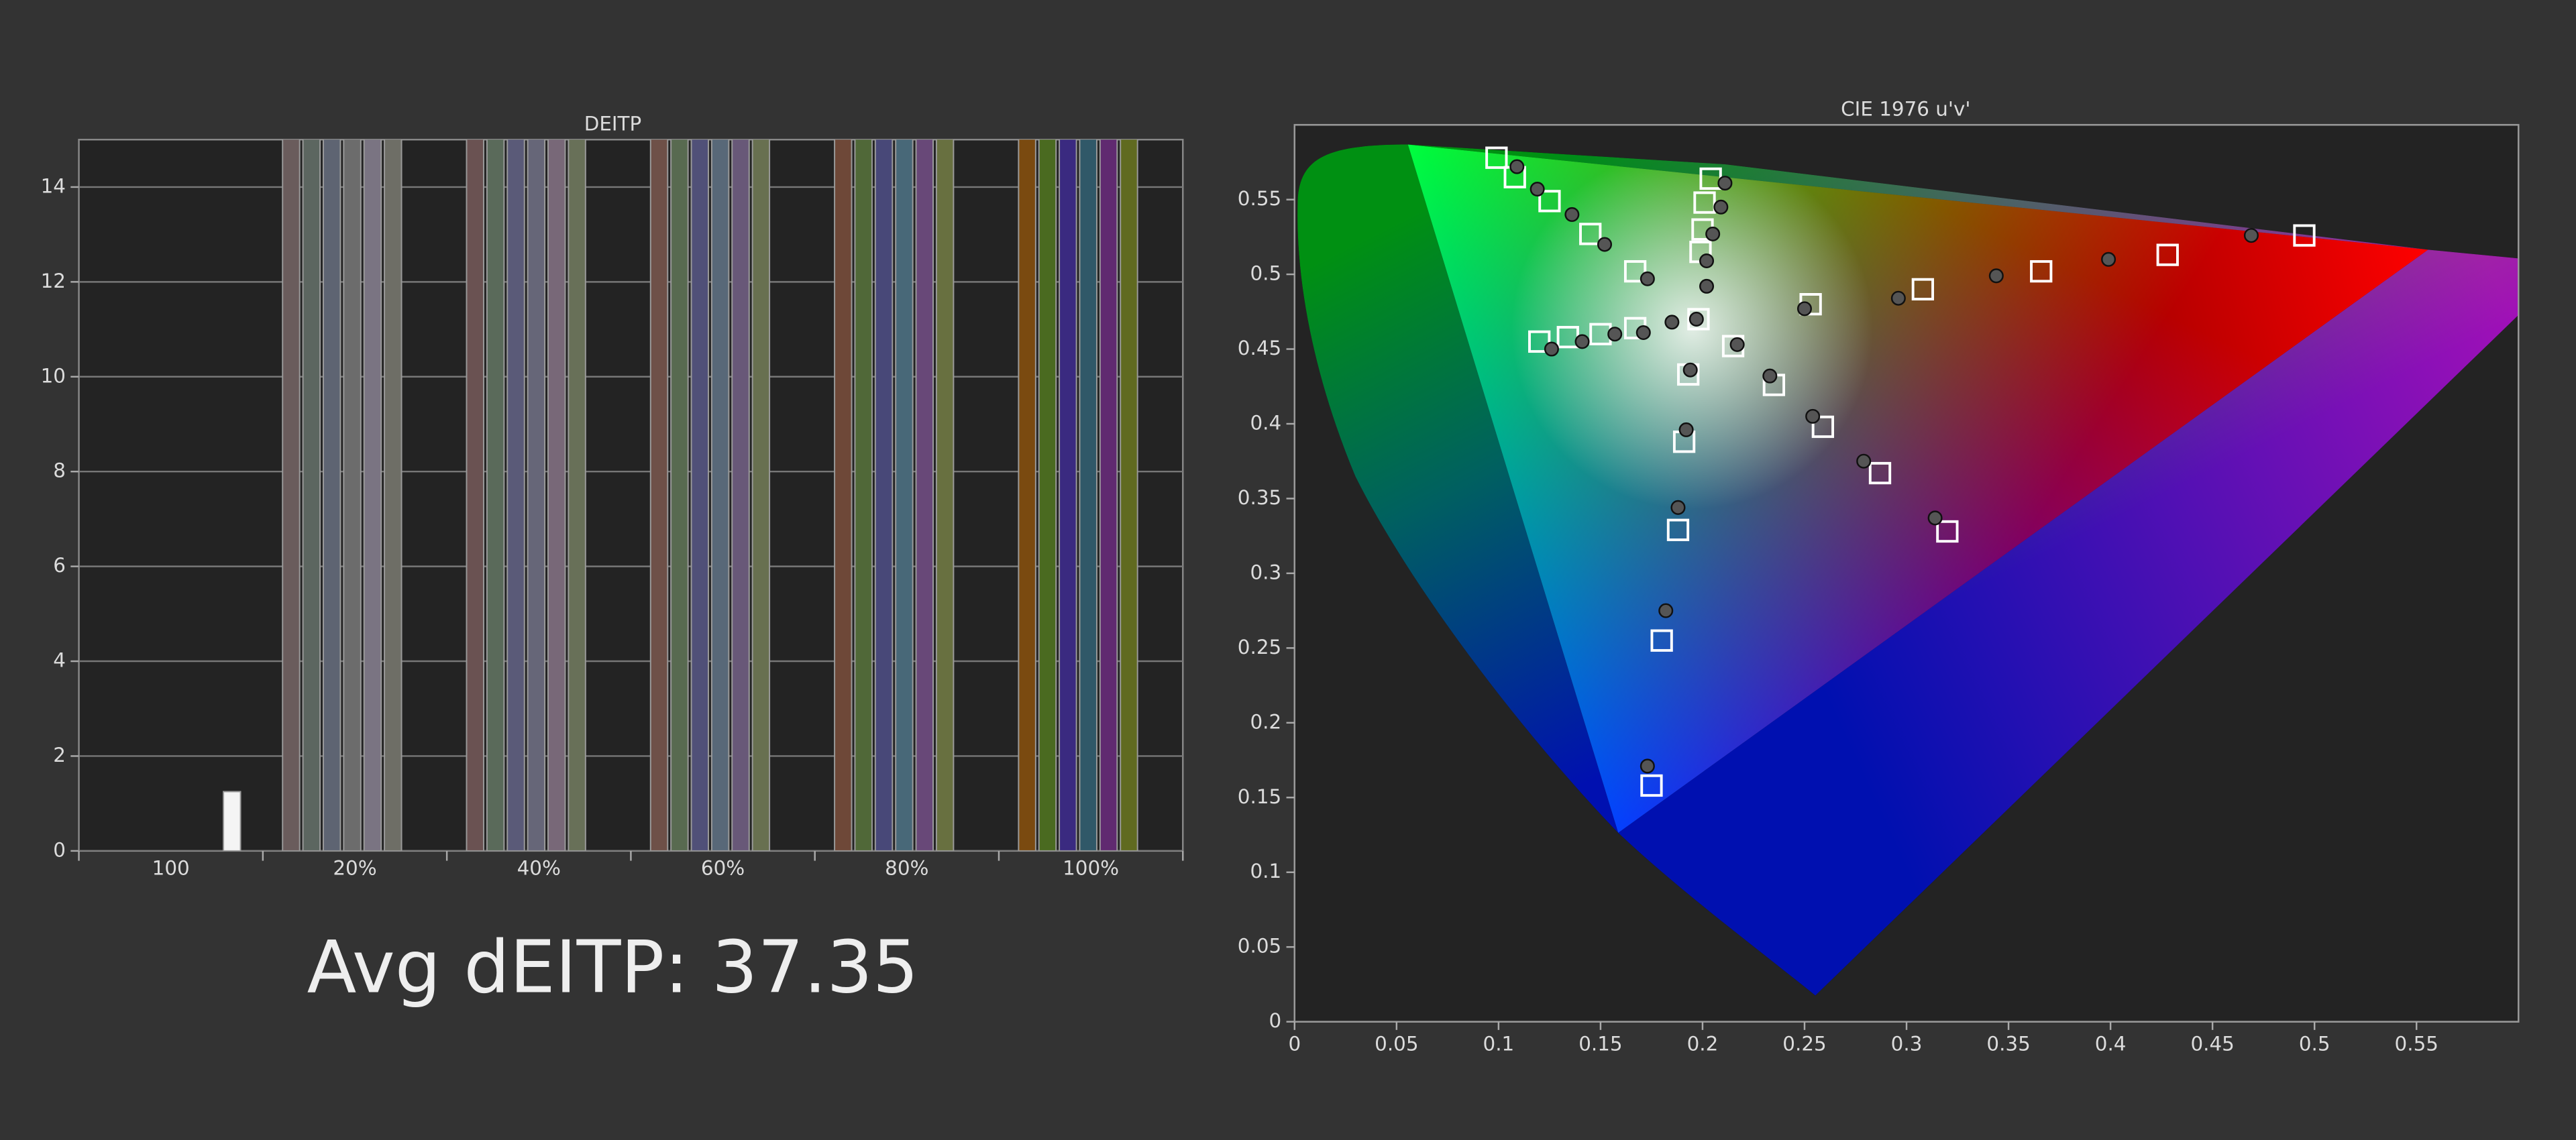  I want to click on x-tick-label: 0.1, so click(1499, 1043).